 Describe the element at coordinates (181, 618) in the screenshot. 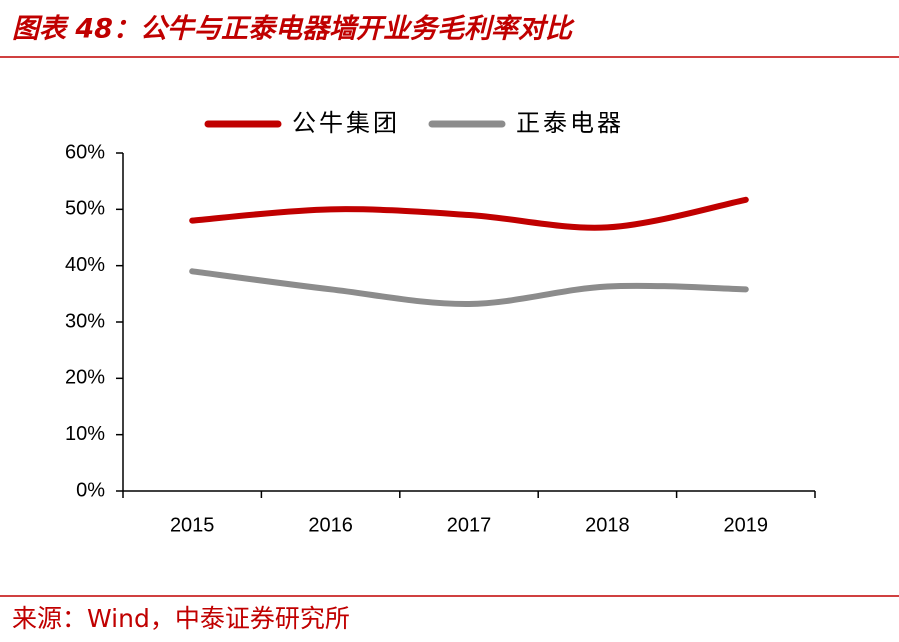

I see `source-note: 来源：Wind，中泰证券研究所` at that location.